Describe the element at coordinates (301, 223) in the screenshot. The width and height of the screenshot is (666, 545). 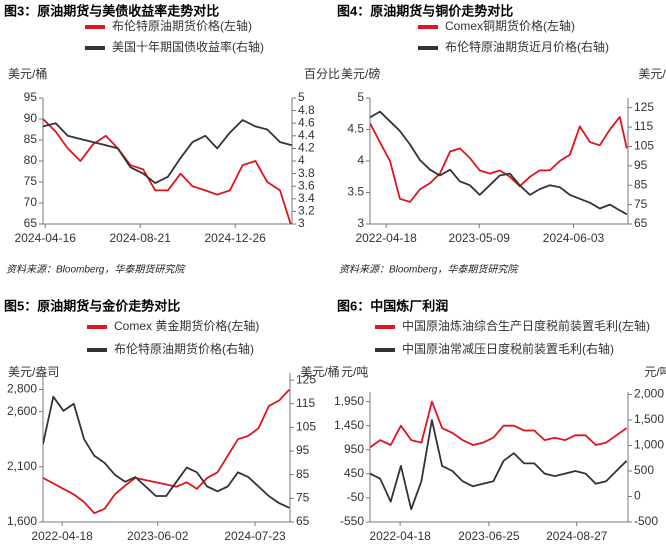
I see `y2-tick-label: 3` at that location.